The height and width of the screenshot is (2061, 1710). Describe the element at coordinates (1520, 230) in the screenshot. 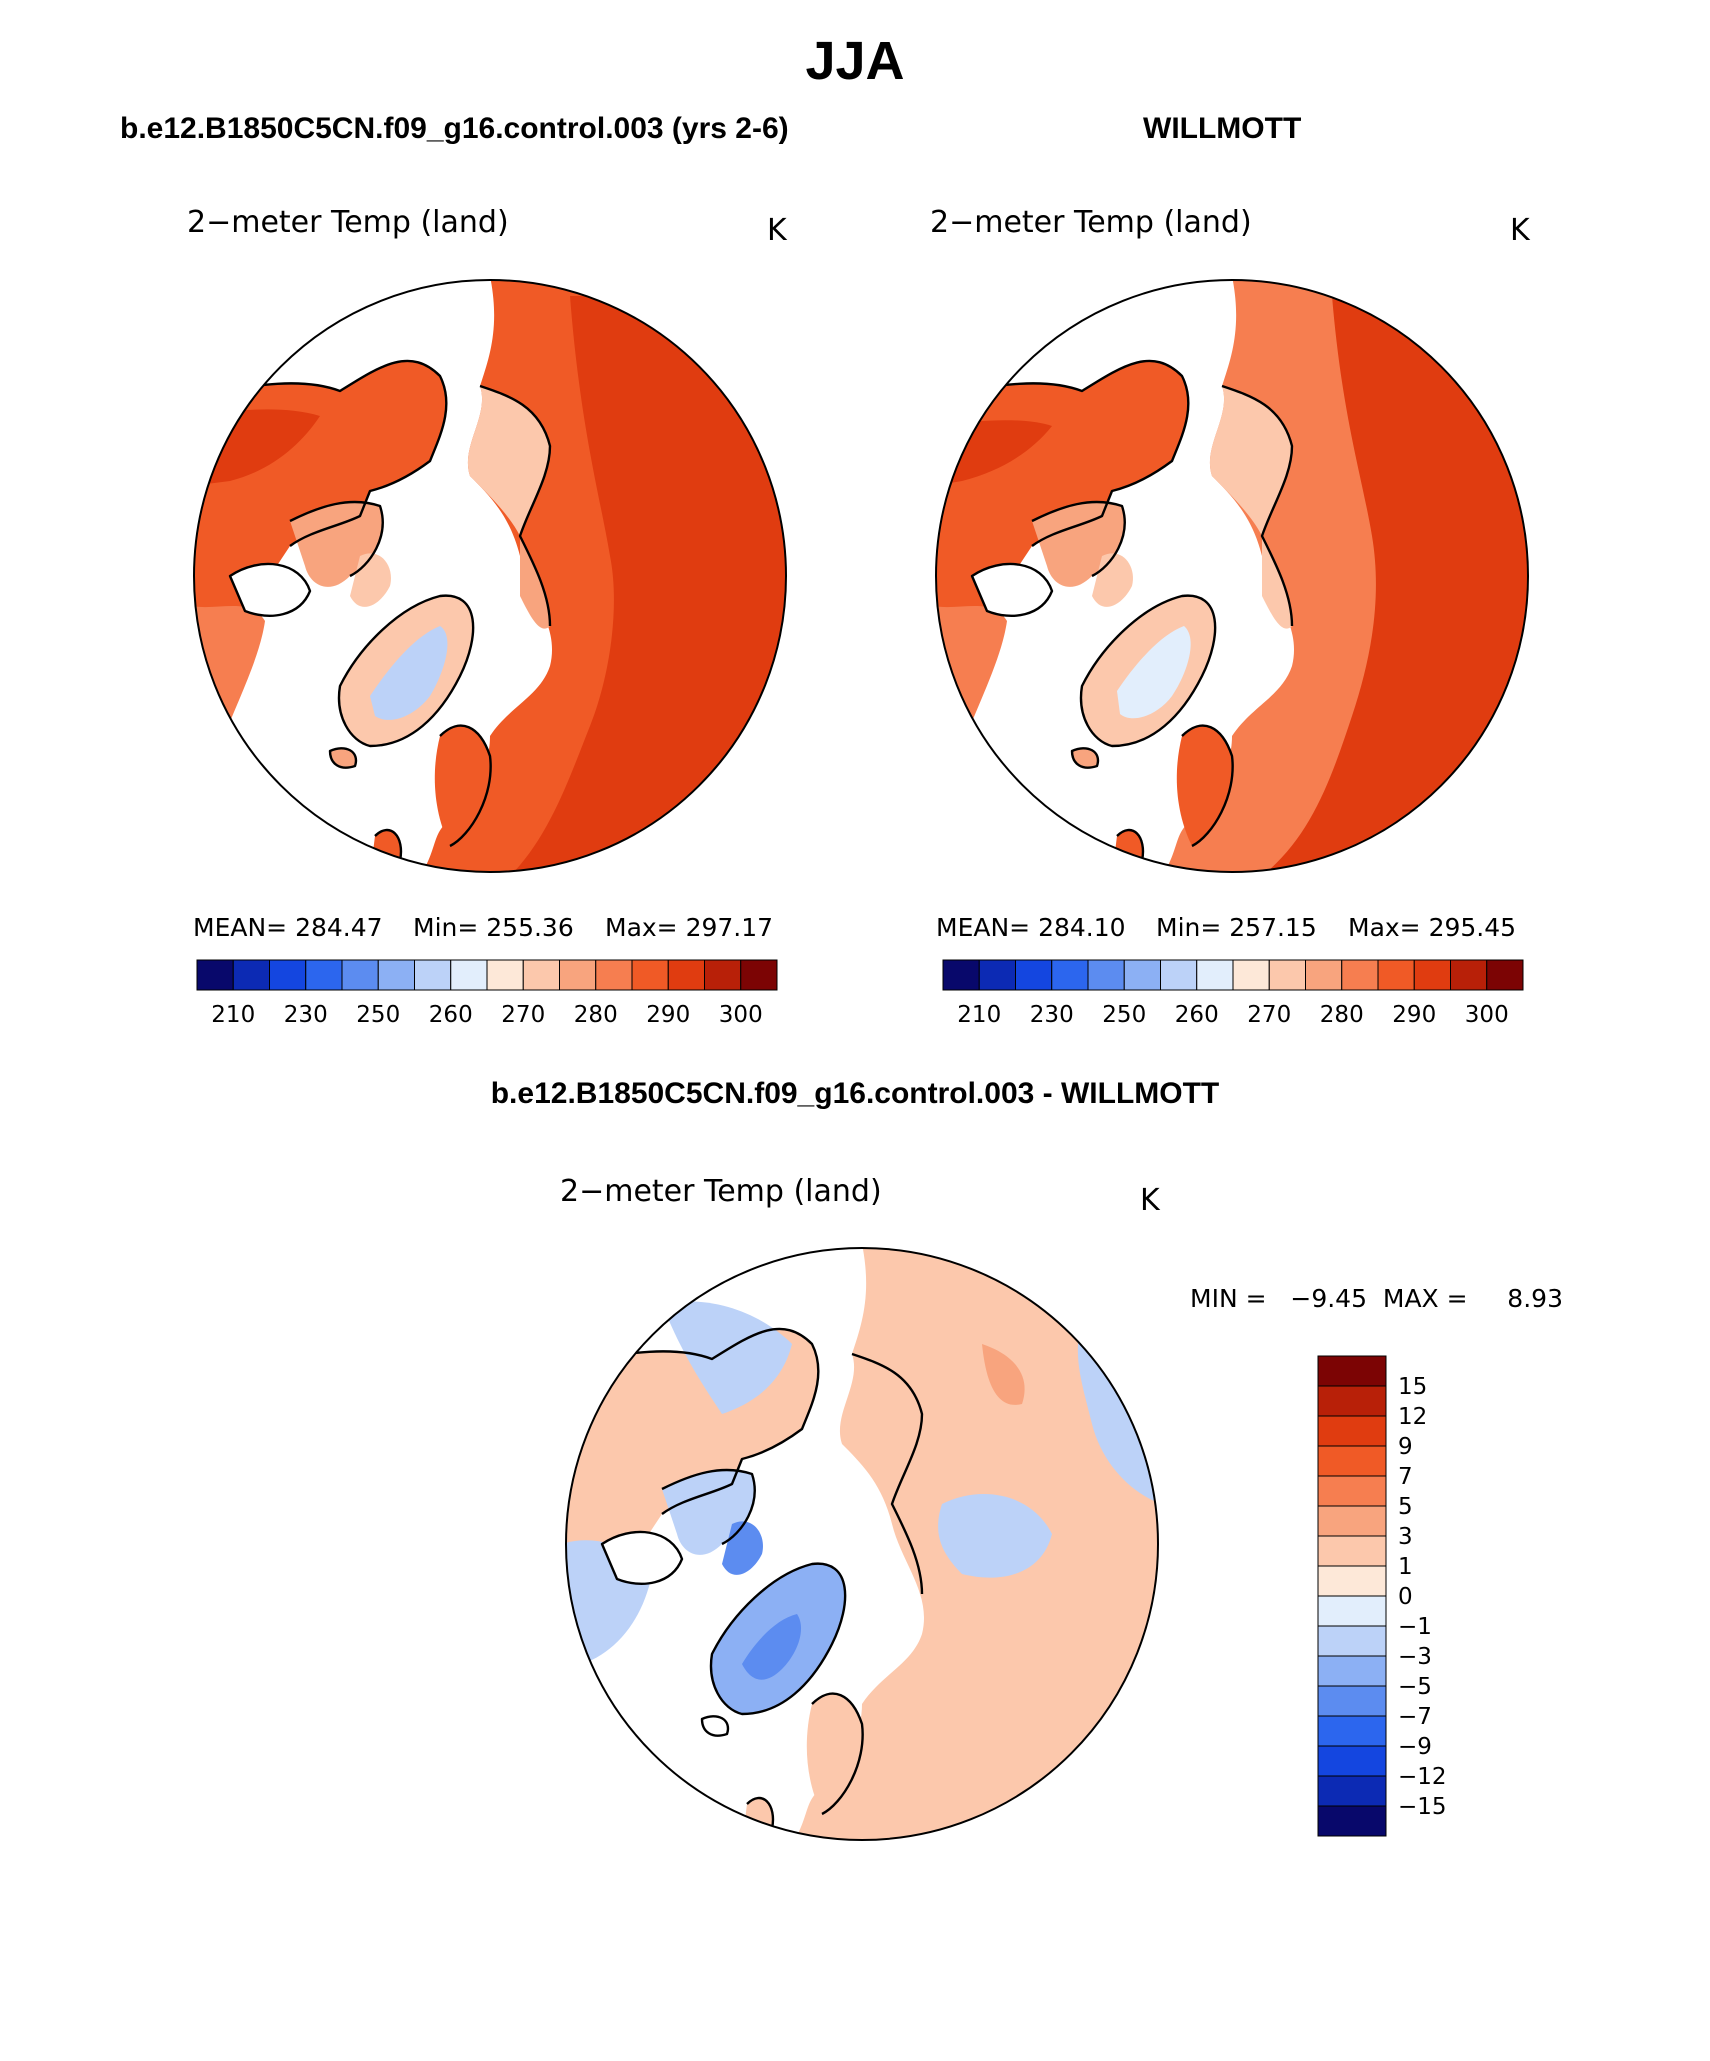

I see `panel-2-units: K` at that location.